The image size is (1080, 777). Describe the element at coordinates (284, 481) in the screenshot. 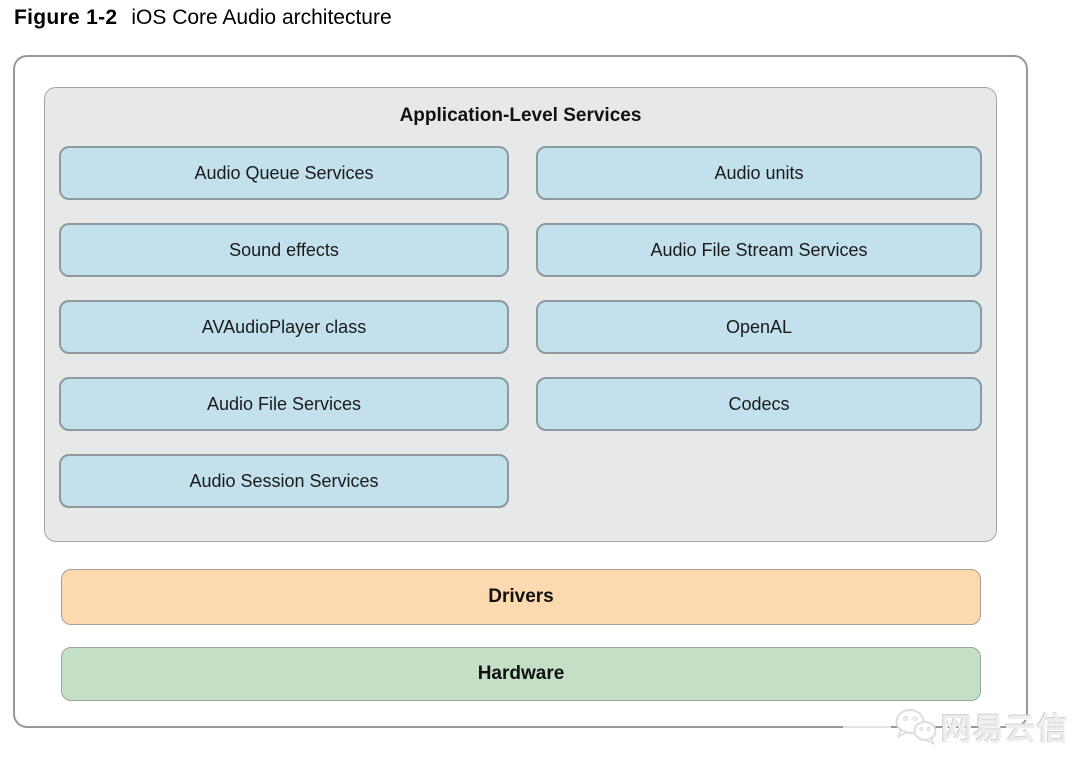

I see `service-box-audio-session-services: Audio Session Services` at that location.